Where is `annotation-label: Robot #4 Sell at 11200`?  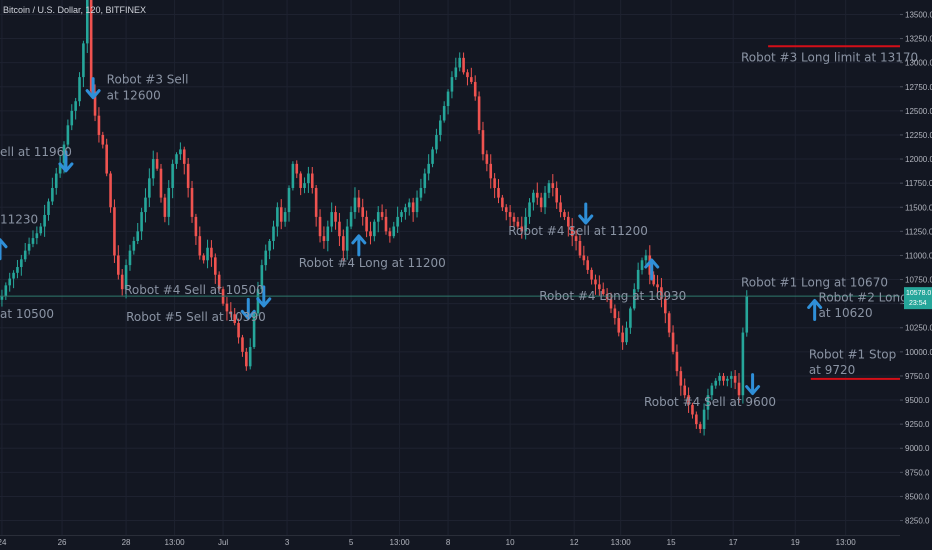
annotation-label: Robot #4 Sell at 11200 is located at coordinates (578, 231).